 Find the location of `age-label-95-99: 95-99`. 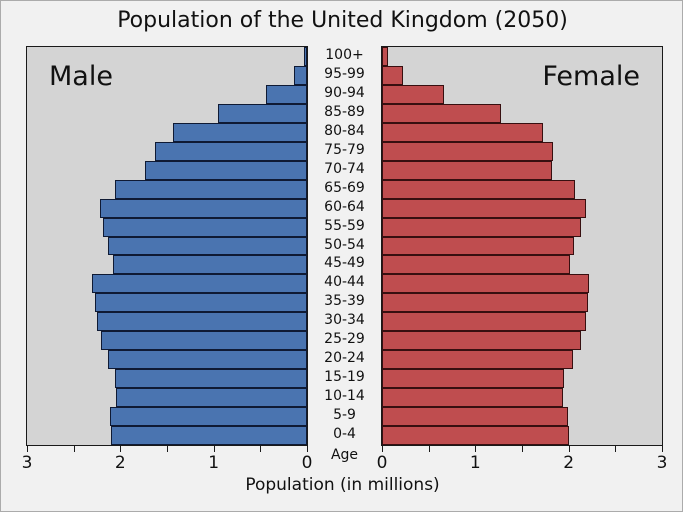

age-label-95-99: 95-99 is located at coordinates (344, 73).